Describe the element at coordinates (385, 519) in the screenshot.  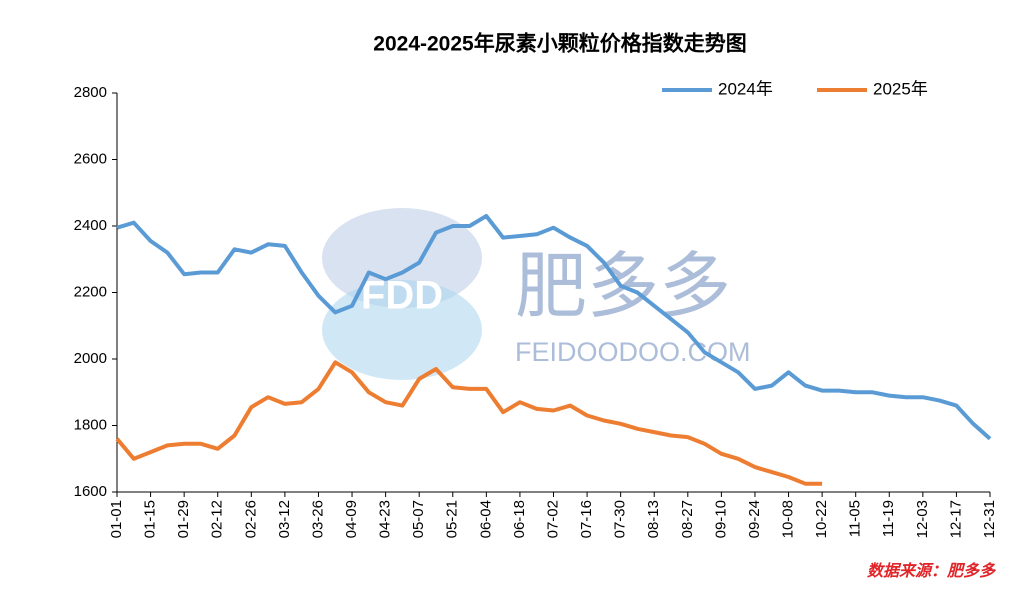
I see `x-tick-label: 04-23` at that location.